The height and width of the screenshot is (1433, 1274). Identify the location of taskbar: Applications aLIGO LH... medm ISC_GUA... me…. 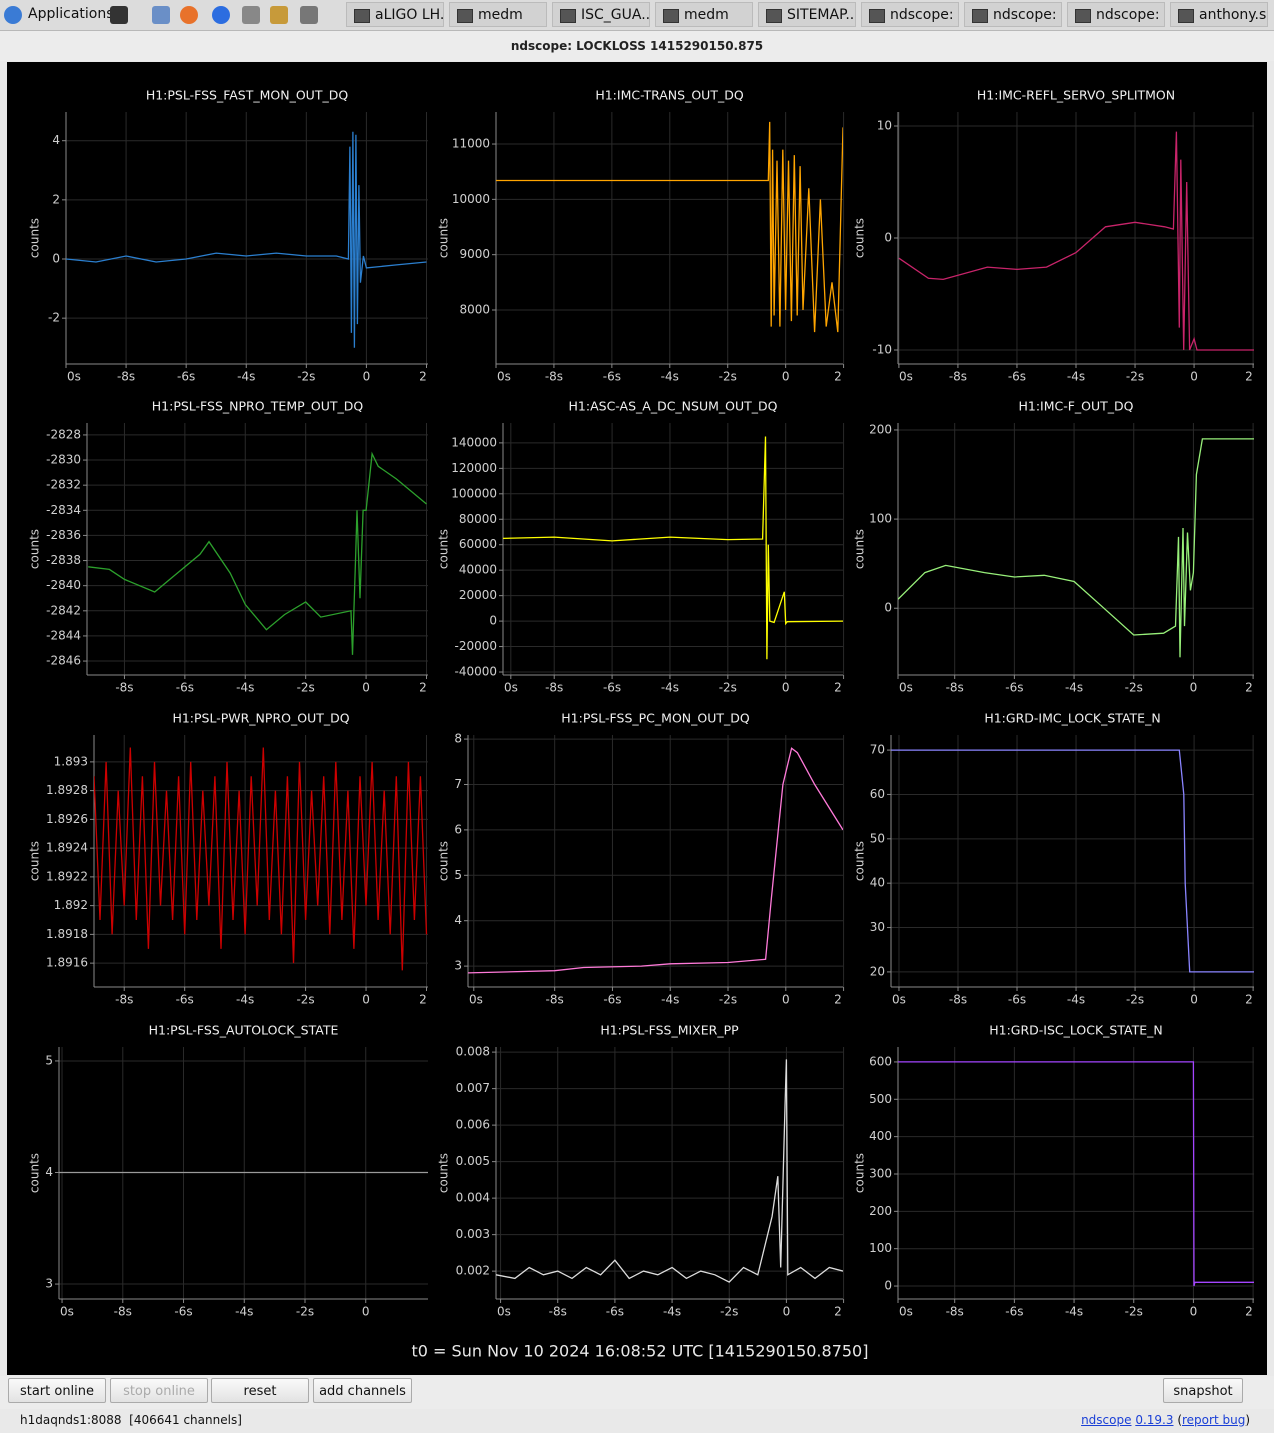
(637, 15).